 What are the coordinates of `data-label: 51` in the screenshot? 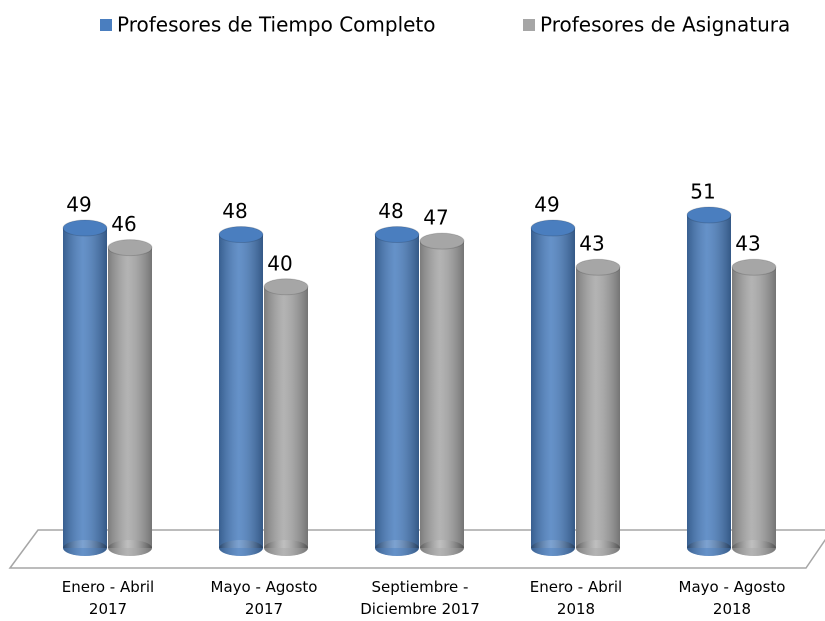 It's located at (702, 191).